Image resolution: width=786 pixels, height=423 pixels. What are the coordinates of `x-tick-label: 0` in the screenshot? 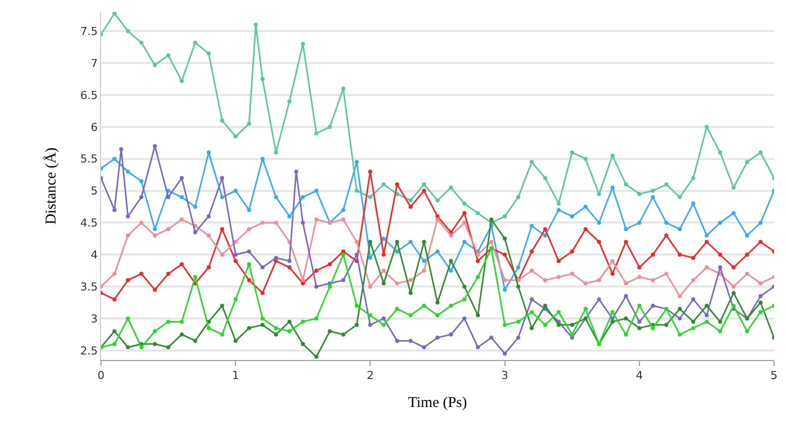 It's located at (101, 375).